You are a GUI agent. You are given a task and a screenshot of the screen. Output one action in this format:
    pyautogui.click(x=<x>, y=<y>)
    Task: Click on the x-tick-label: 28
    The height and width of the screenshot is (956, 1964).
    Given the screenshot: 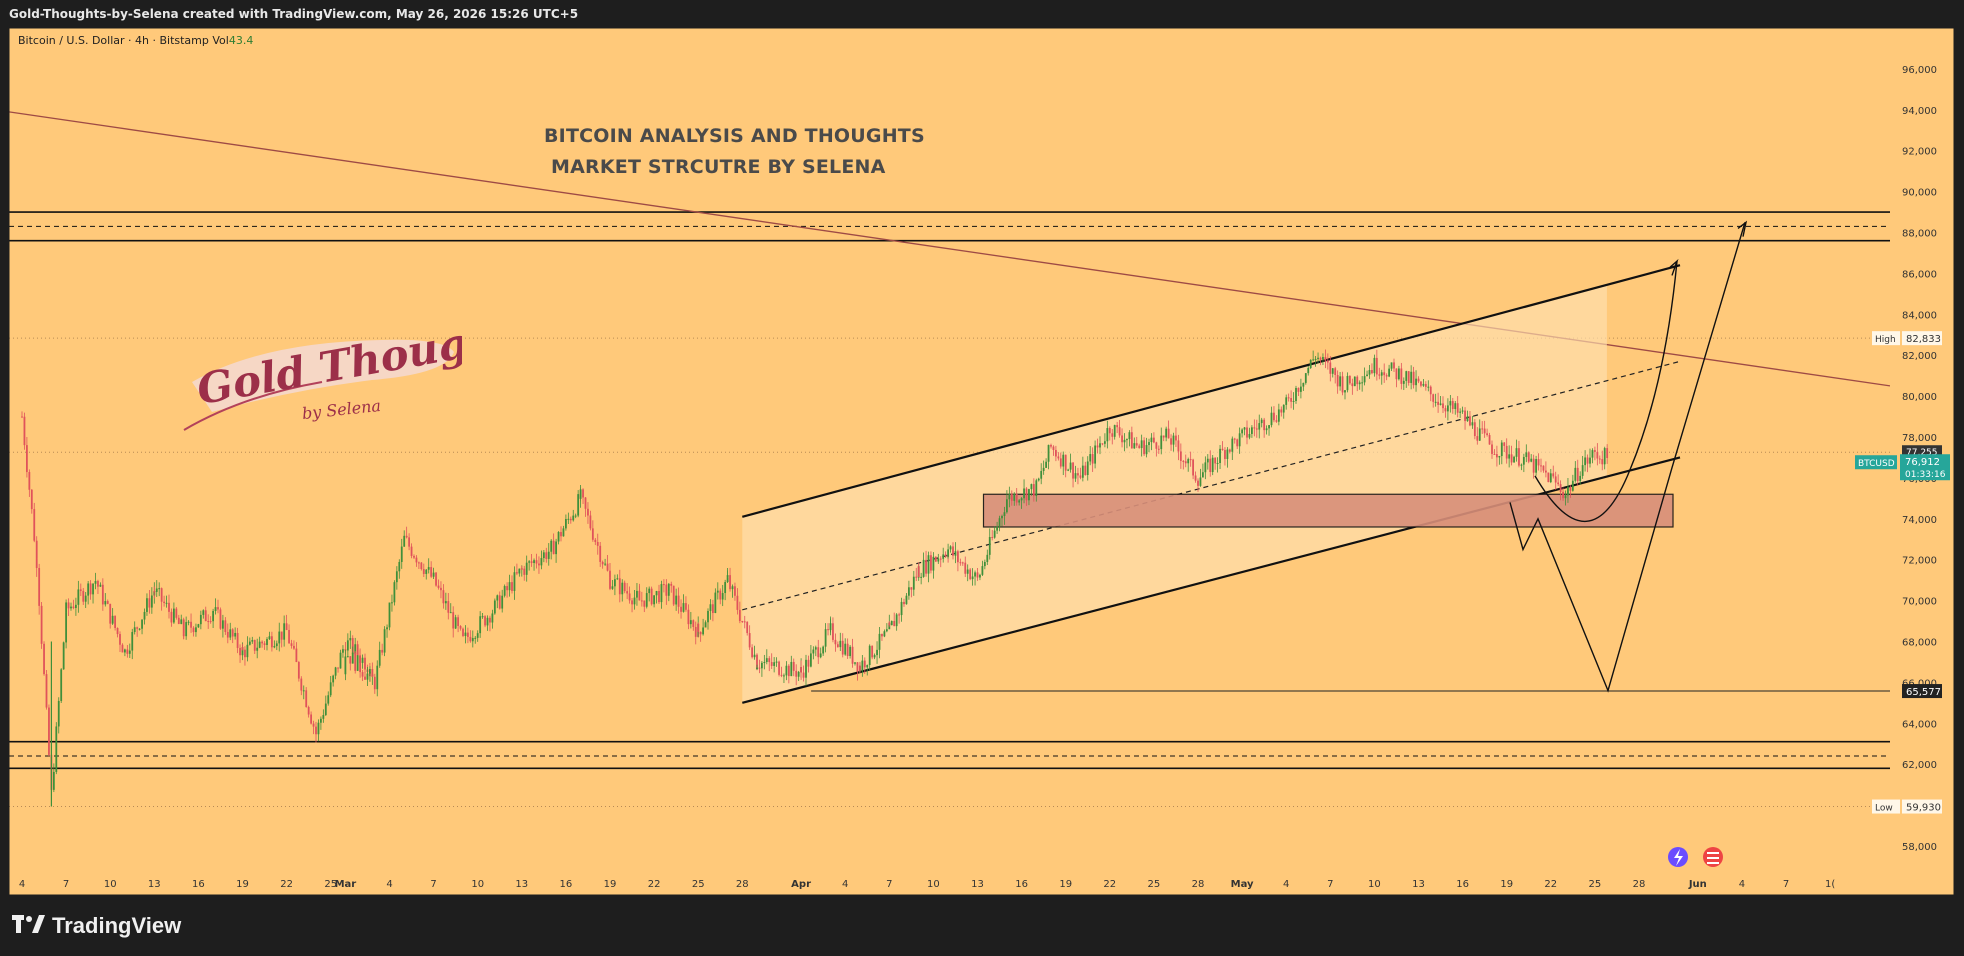 What is the action you would take?
    pyautogui.click(x=1639, y=884)
    